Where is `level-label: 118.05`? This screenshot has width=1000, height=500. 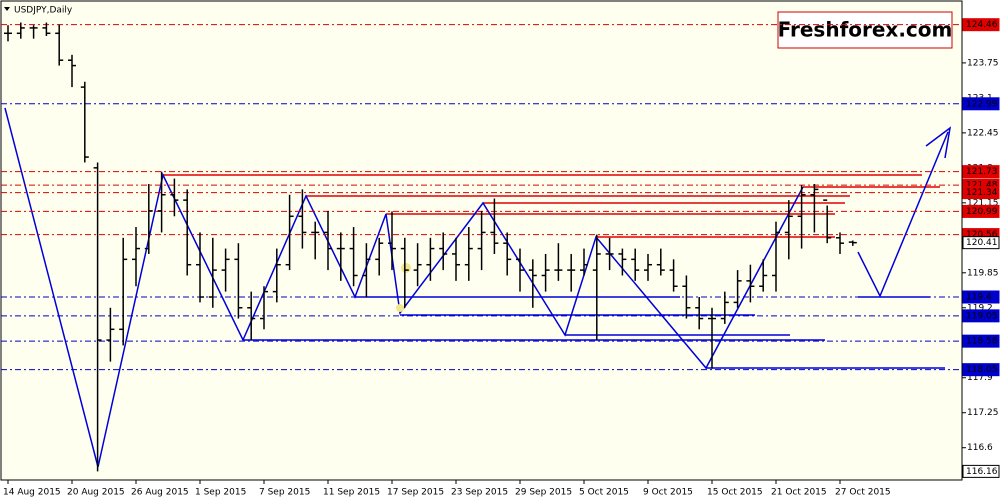 level-label: 118.05 is located at coordinates (982, 370).